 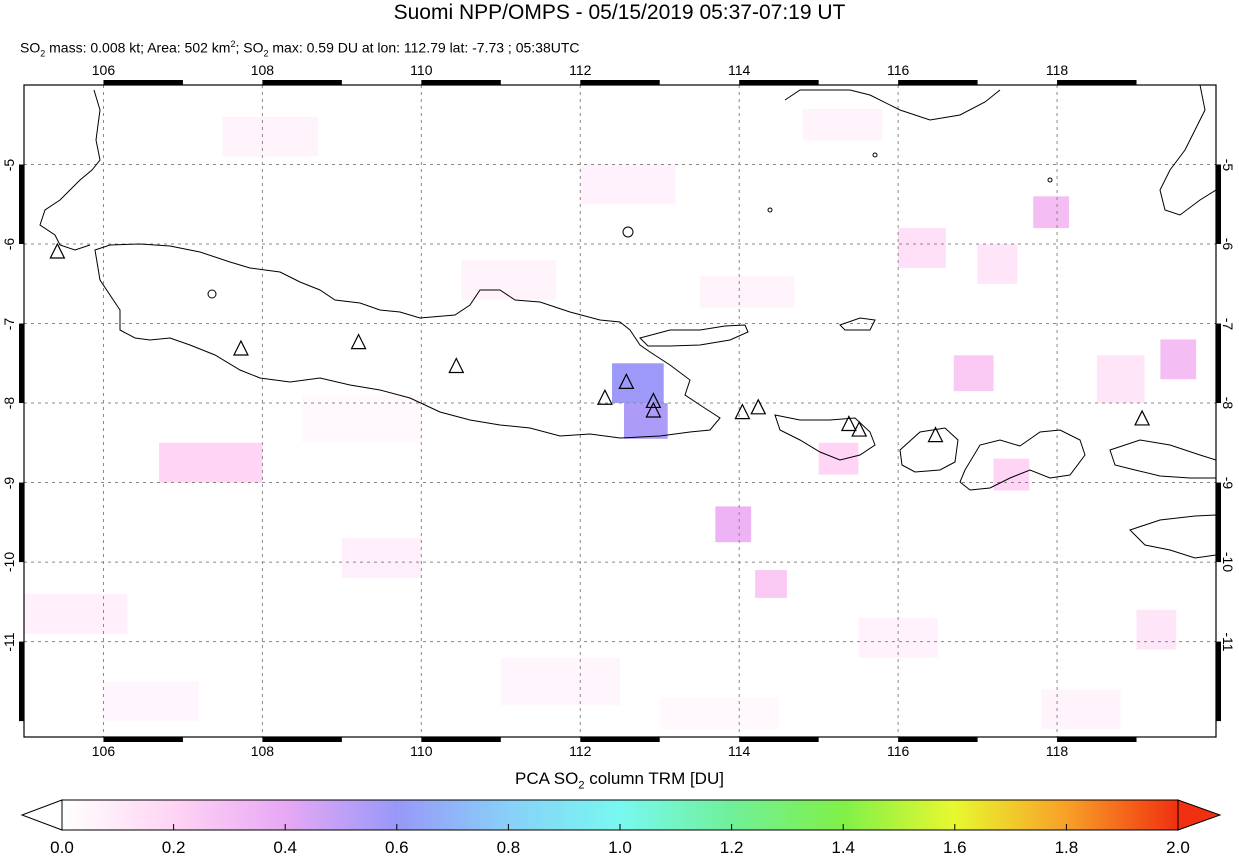 I want to click on coast-sumbawa, so click(x=1022, y=460).